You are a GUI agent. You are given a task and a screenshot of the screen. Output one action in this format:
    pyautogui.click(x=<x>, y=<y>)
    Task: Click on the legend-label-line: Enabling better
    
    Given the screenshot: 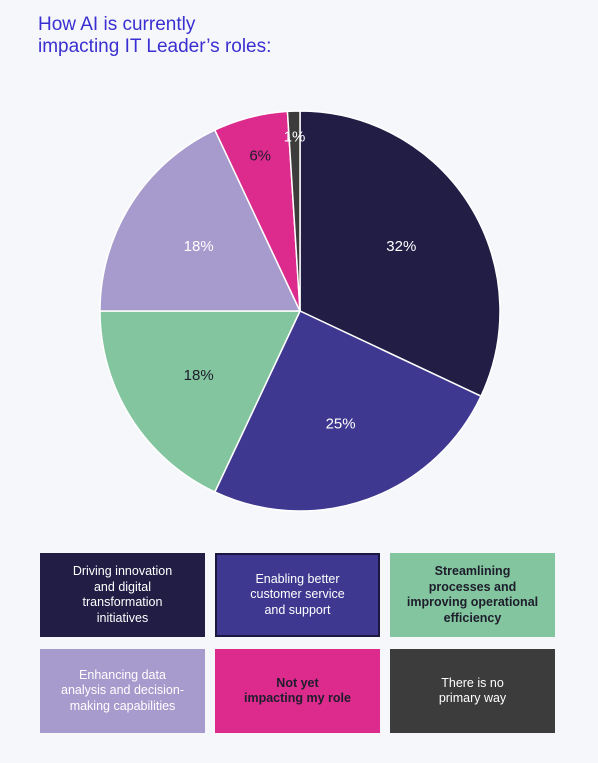 What is the action you would take?
    pyautogui.click(x=297, y=578)
    